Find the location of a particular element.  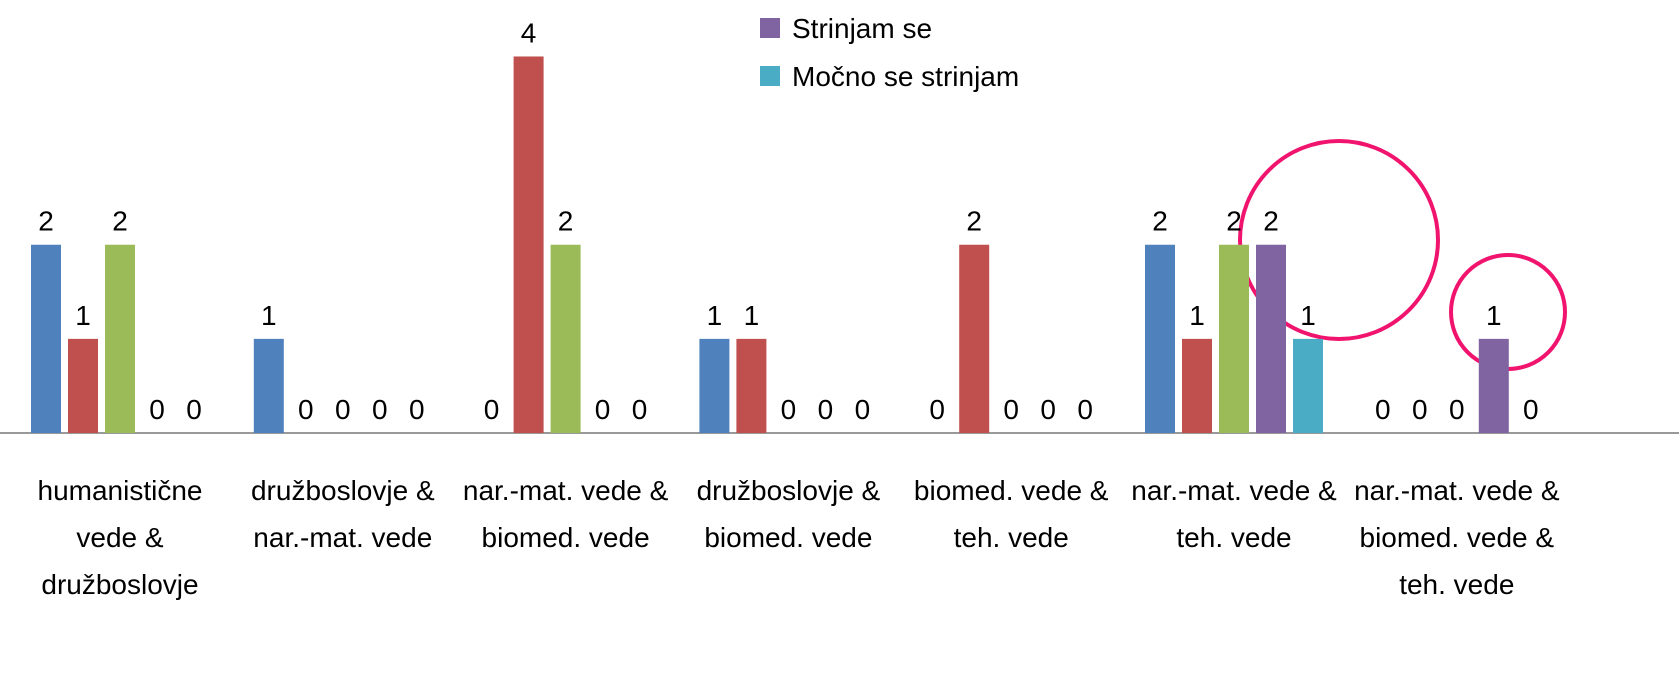

legend-label: Strinjam se is located at coordinates (862, 28).